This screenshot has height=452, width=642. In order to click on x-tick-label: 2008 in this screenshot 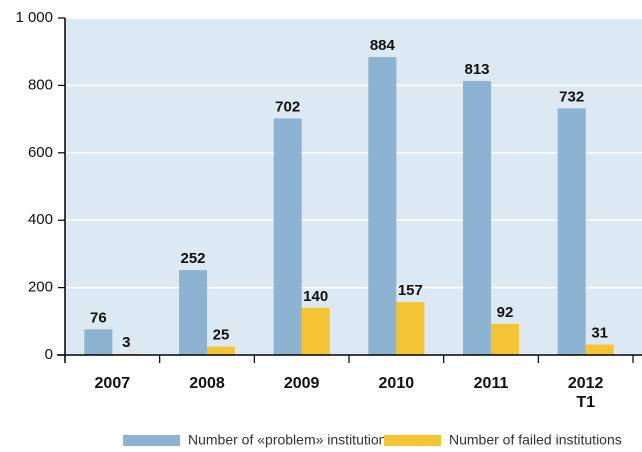, I will do `click(207, 383)`.